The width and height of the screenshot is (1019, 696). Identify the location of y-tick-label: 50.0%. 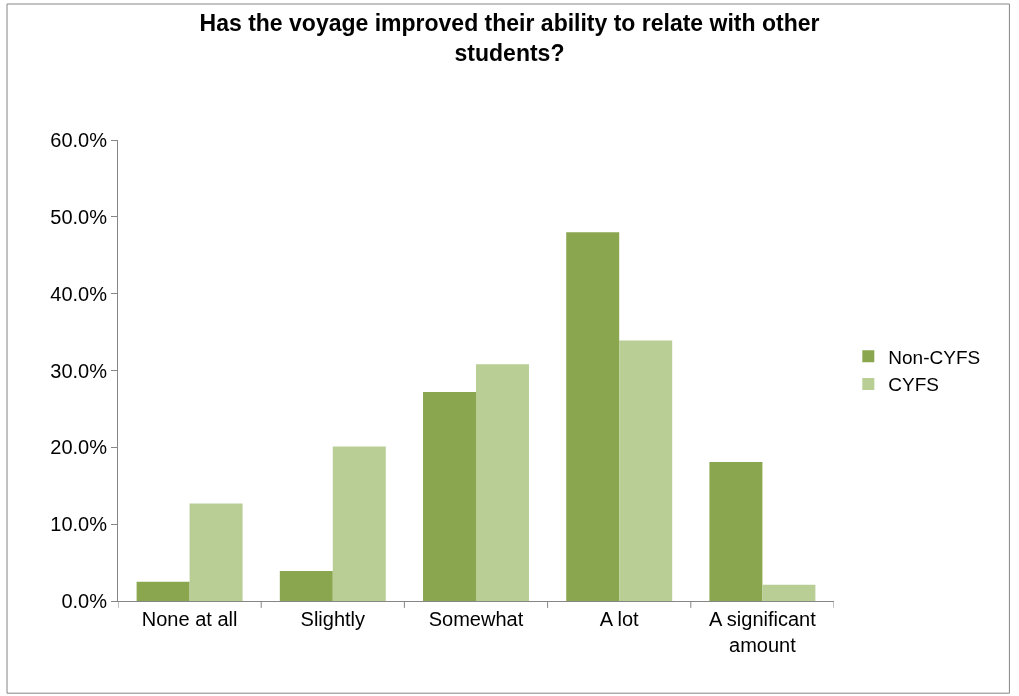
(79, 216).